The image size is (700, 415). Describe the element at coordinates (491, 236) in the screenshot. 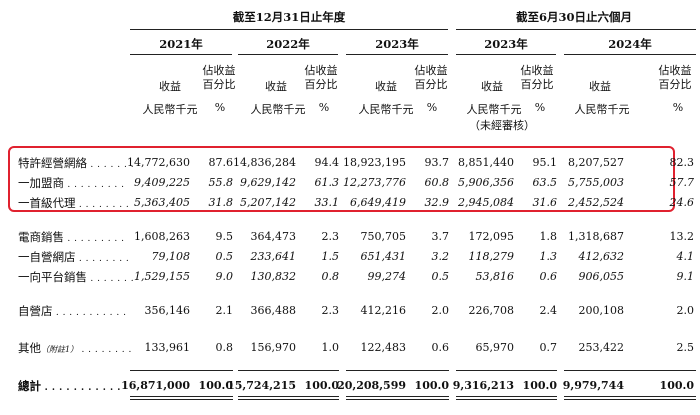

I see `revenue-cell: 172,095` at that location.